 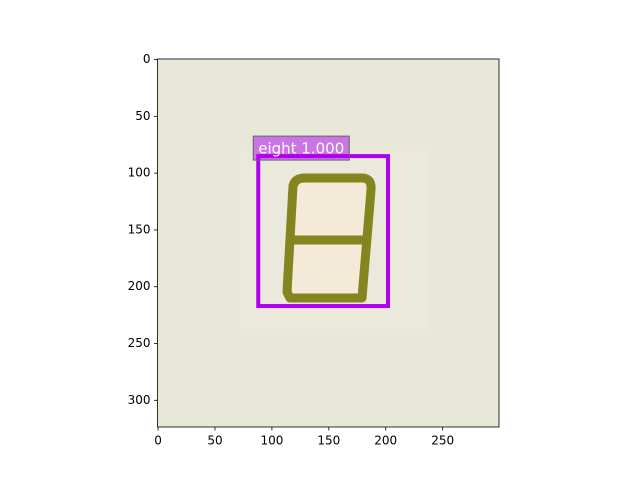 I want to click on label-background, so click(x=301, y=148).